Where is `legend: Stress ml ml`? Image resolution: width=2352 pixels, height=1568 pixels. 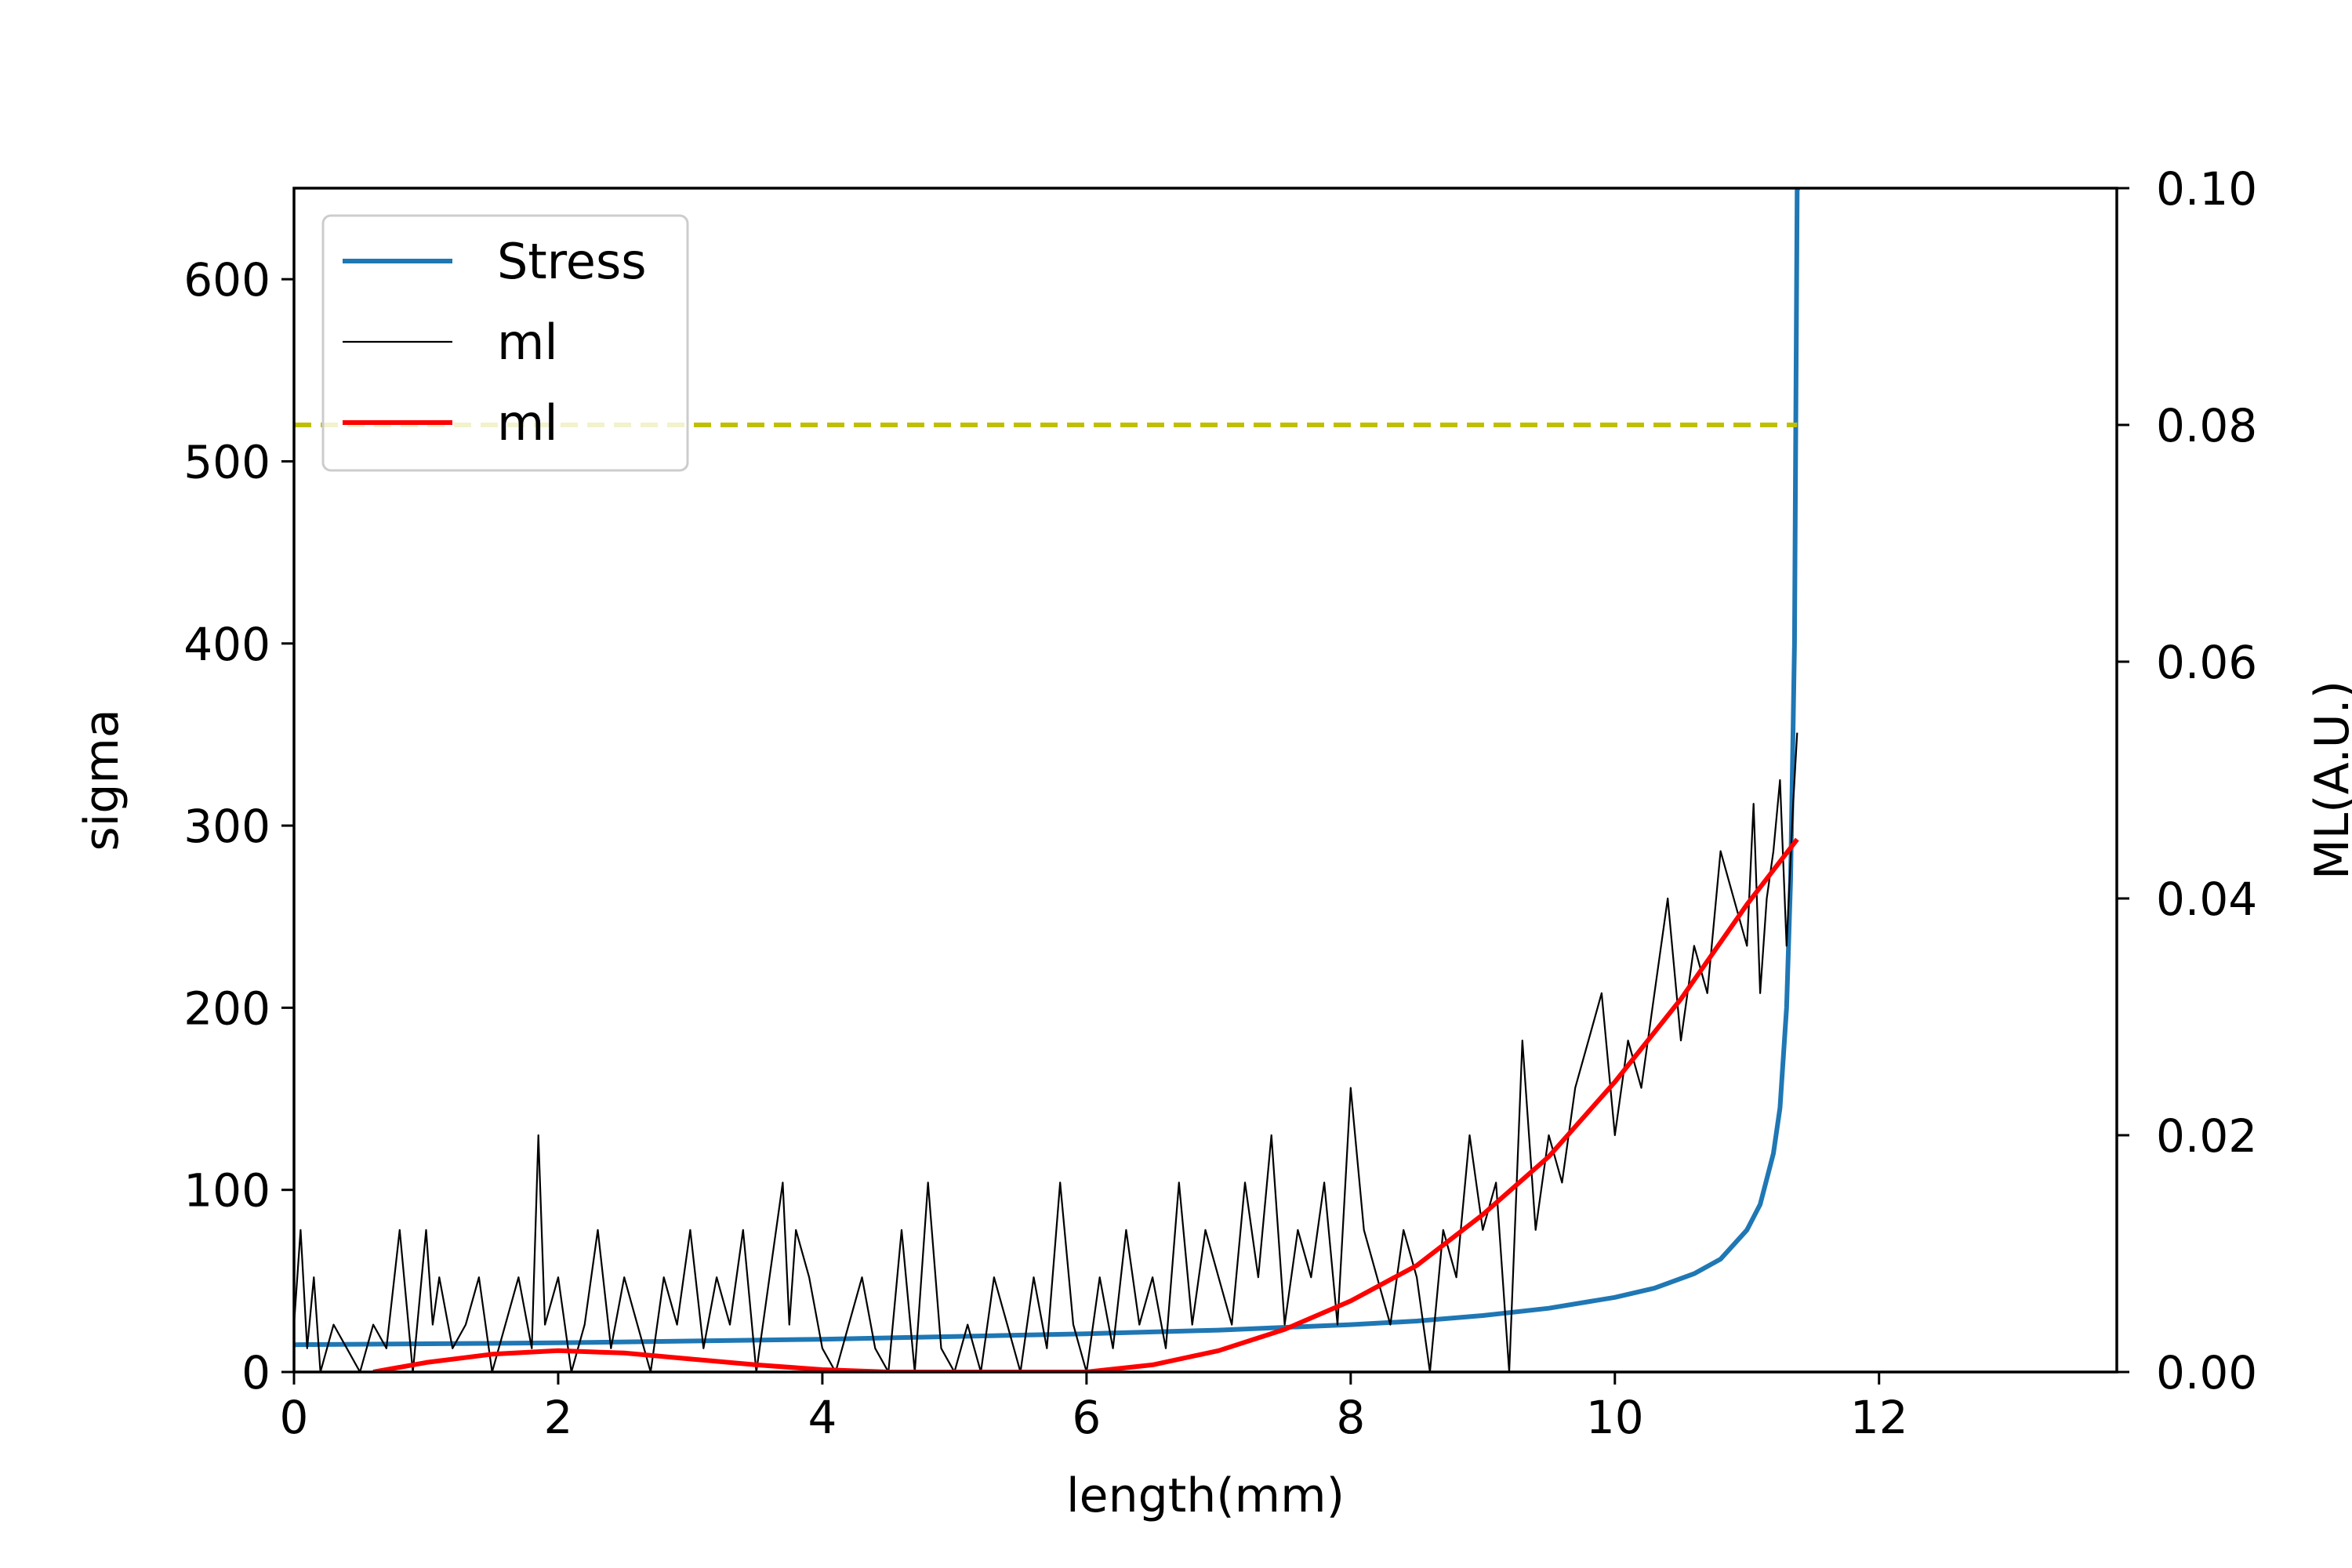
legend: Stress ml ml is located at coordinates (505, 343).